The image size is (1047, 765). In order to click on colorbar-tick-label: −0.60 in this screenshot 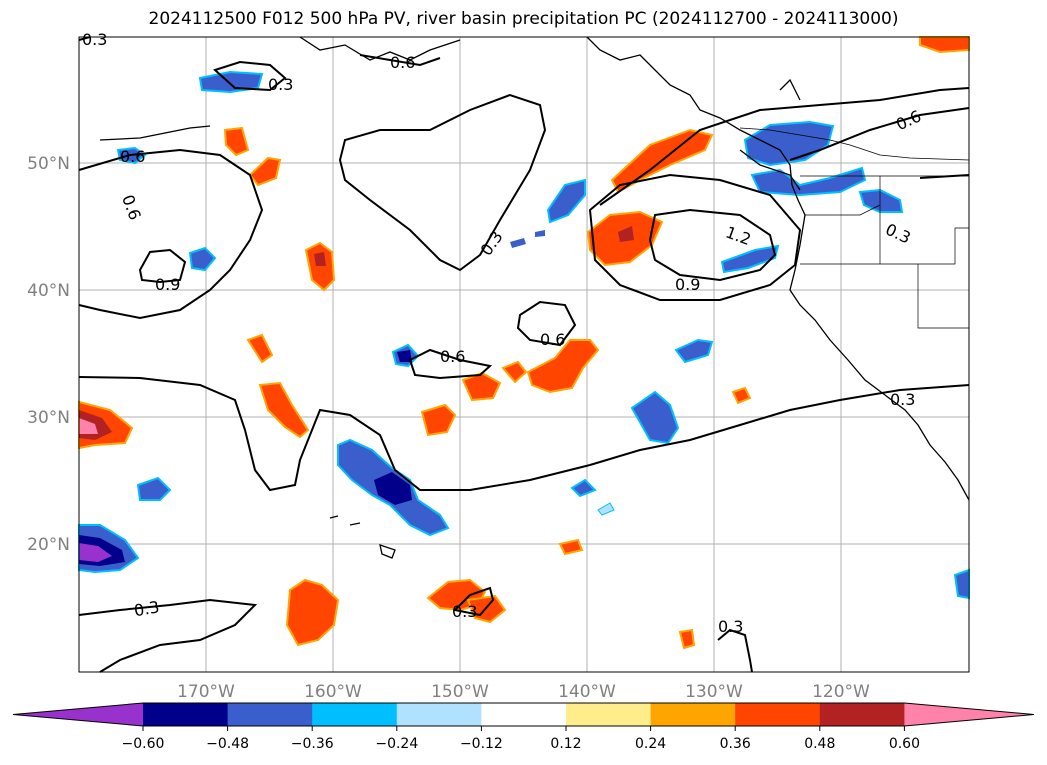, I will do `click(143, 744)`.